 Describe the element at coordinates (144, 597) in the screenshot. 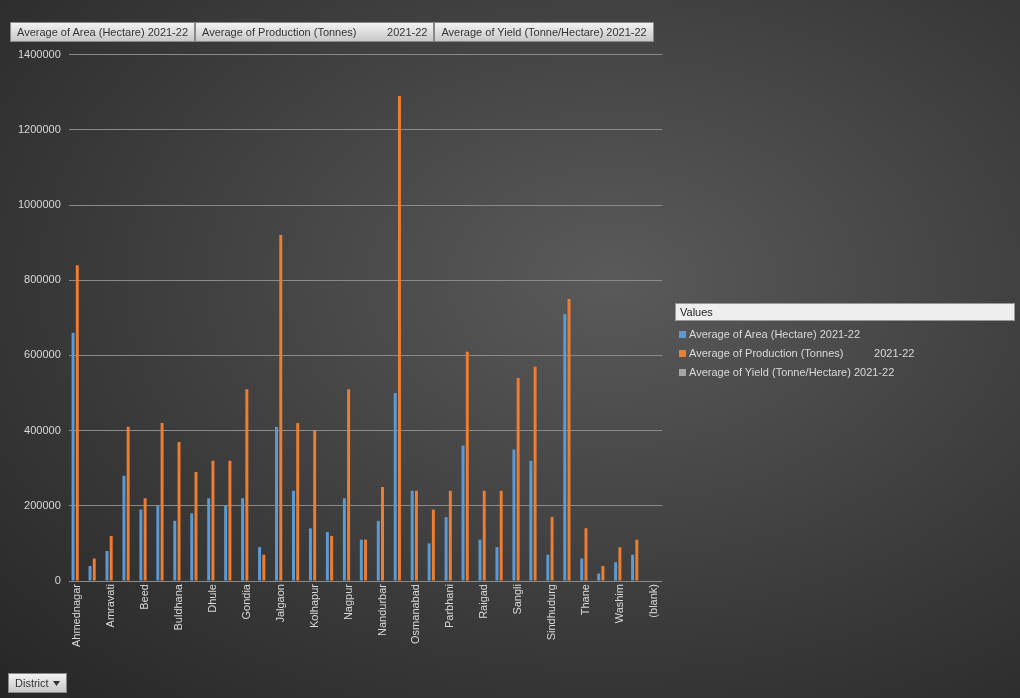

I see `x-tick-label: Beed` at that location.